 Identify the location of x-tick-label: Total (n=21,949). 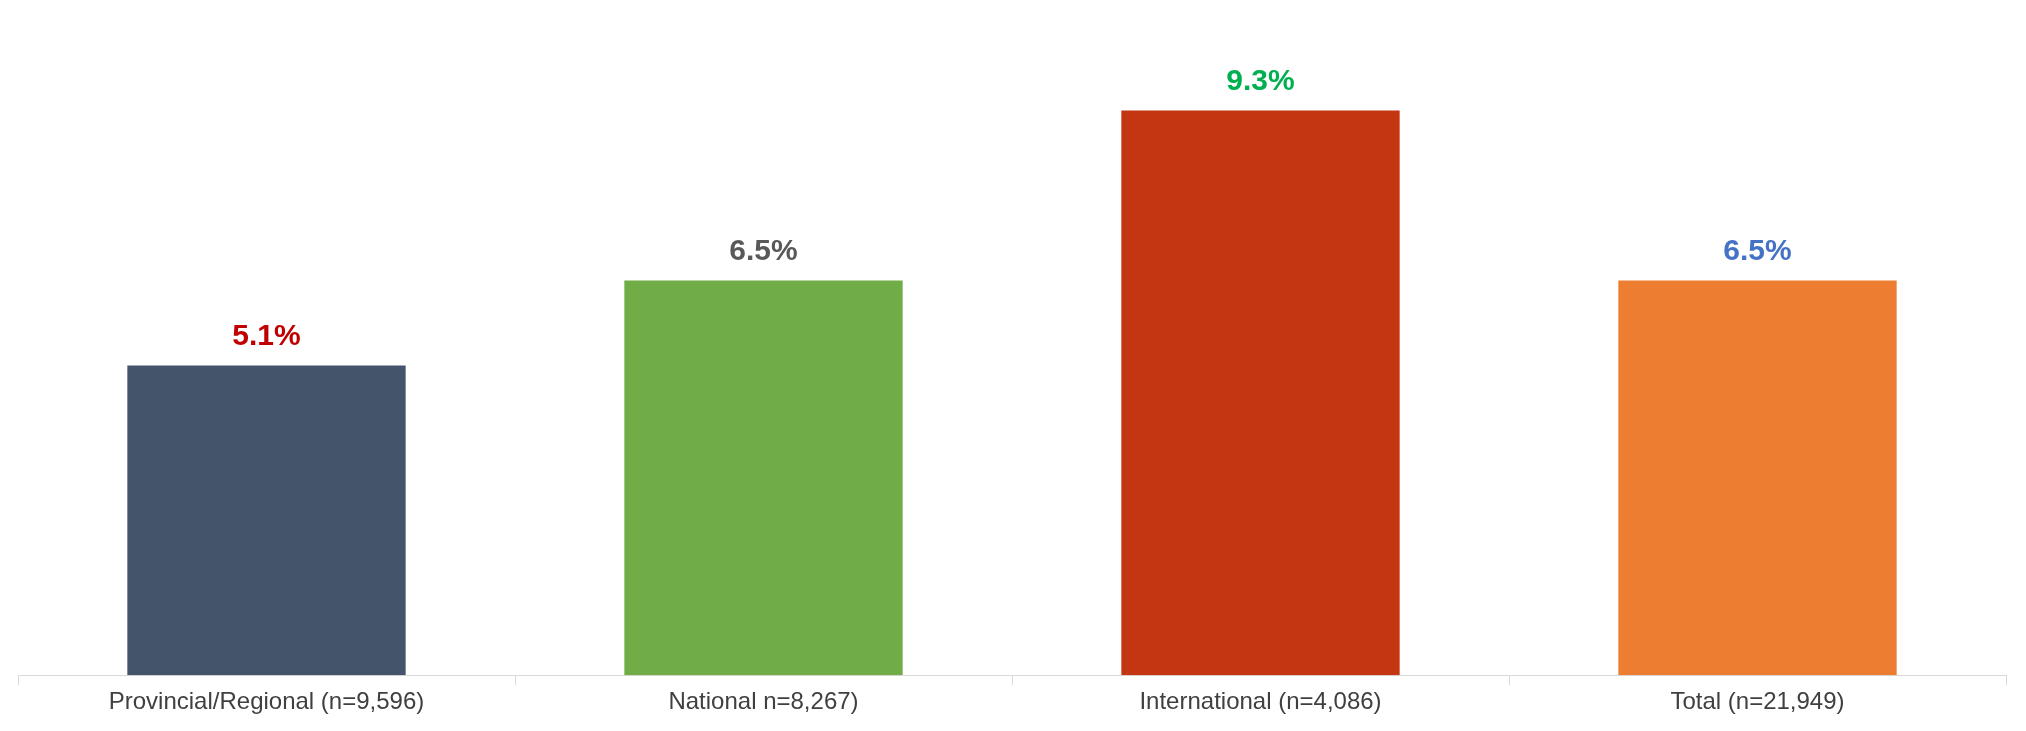
(1757, 701).